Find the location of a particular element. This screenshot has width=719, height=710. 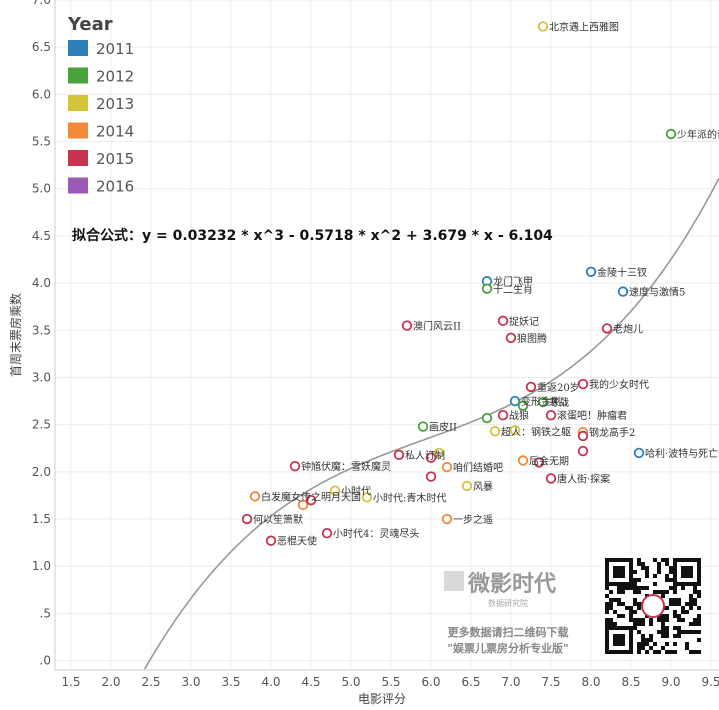

point-label: 澳门风云II is located at coordinates (437, 326).